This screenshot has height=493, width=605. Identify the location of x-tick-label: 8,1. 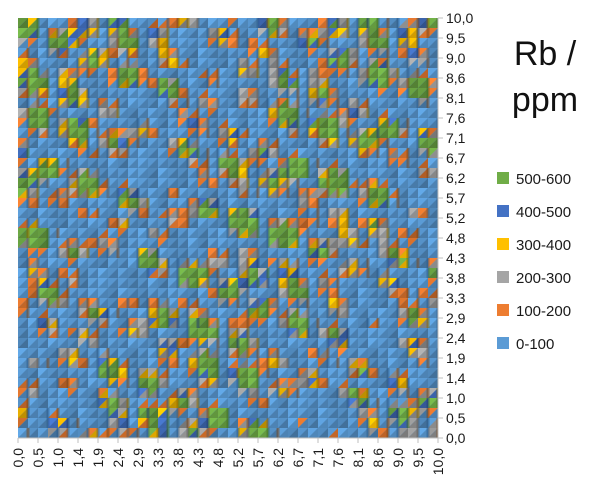
(358, 458).